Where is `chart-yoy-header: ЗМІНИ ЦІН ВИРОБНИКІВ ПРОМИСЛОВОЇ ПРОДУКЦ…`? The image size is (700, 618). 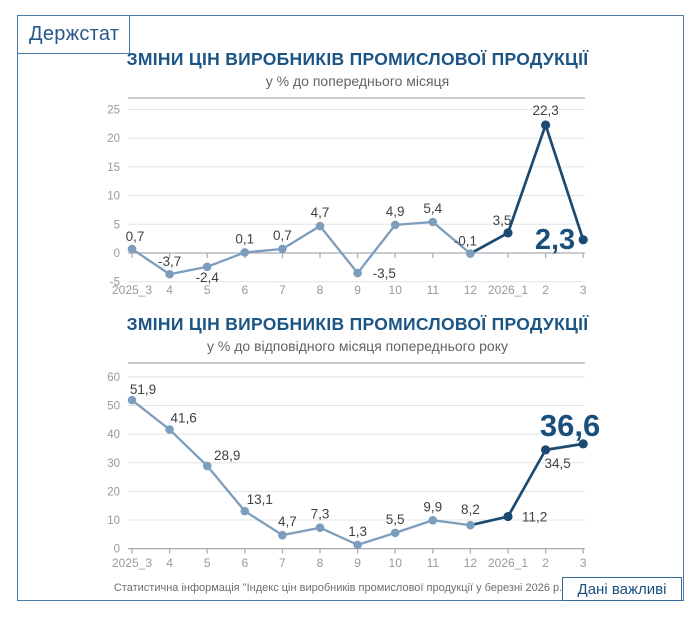
chart-yoy-header: ЗМІНИ ЦІН ВИРОБНИКІВ ПРОМИСЛОВОЇ ПРОДУКЦ… is located at coordinates (357, 334).